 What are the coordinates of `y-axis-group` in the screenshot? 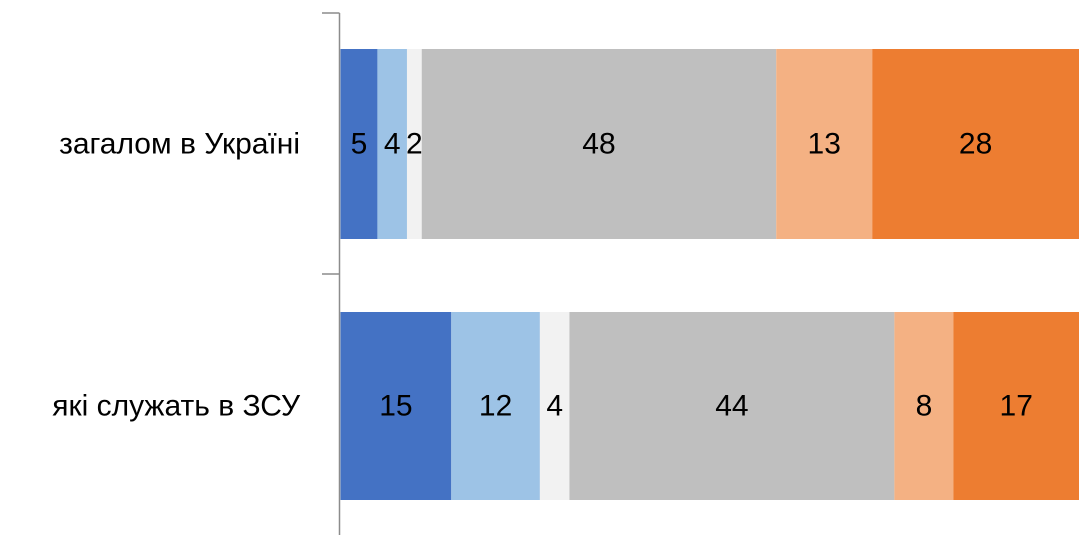 It's located at (331, 273).